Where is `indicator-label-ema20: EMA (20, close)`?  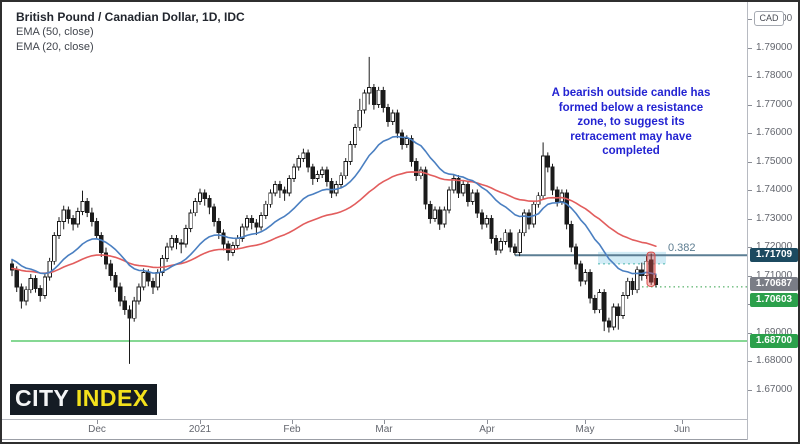 indicator-label-ema20: EMA (20, close) is located at coordinates (55, 47).